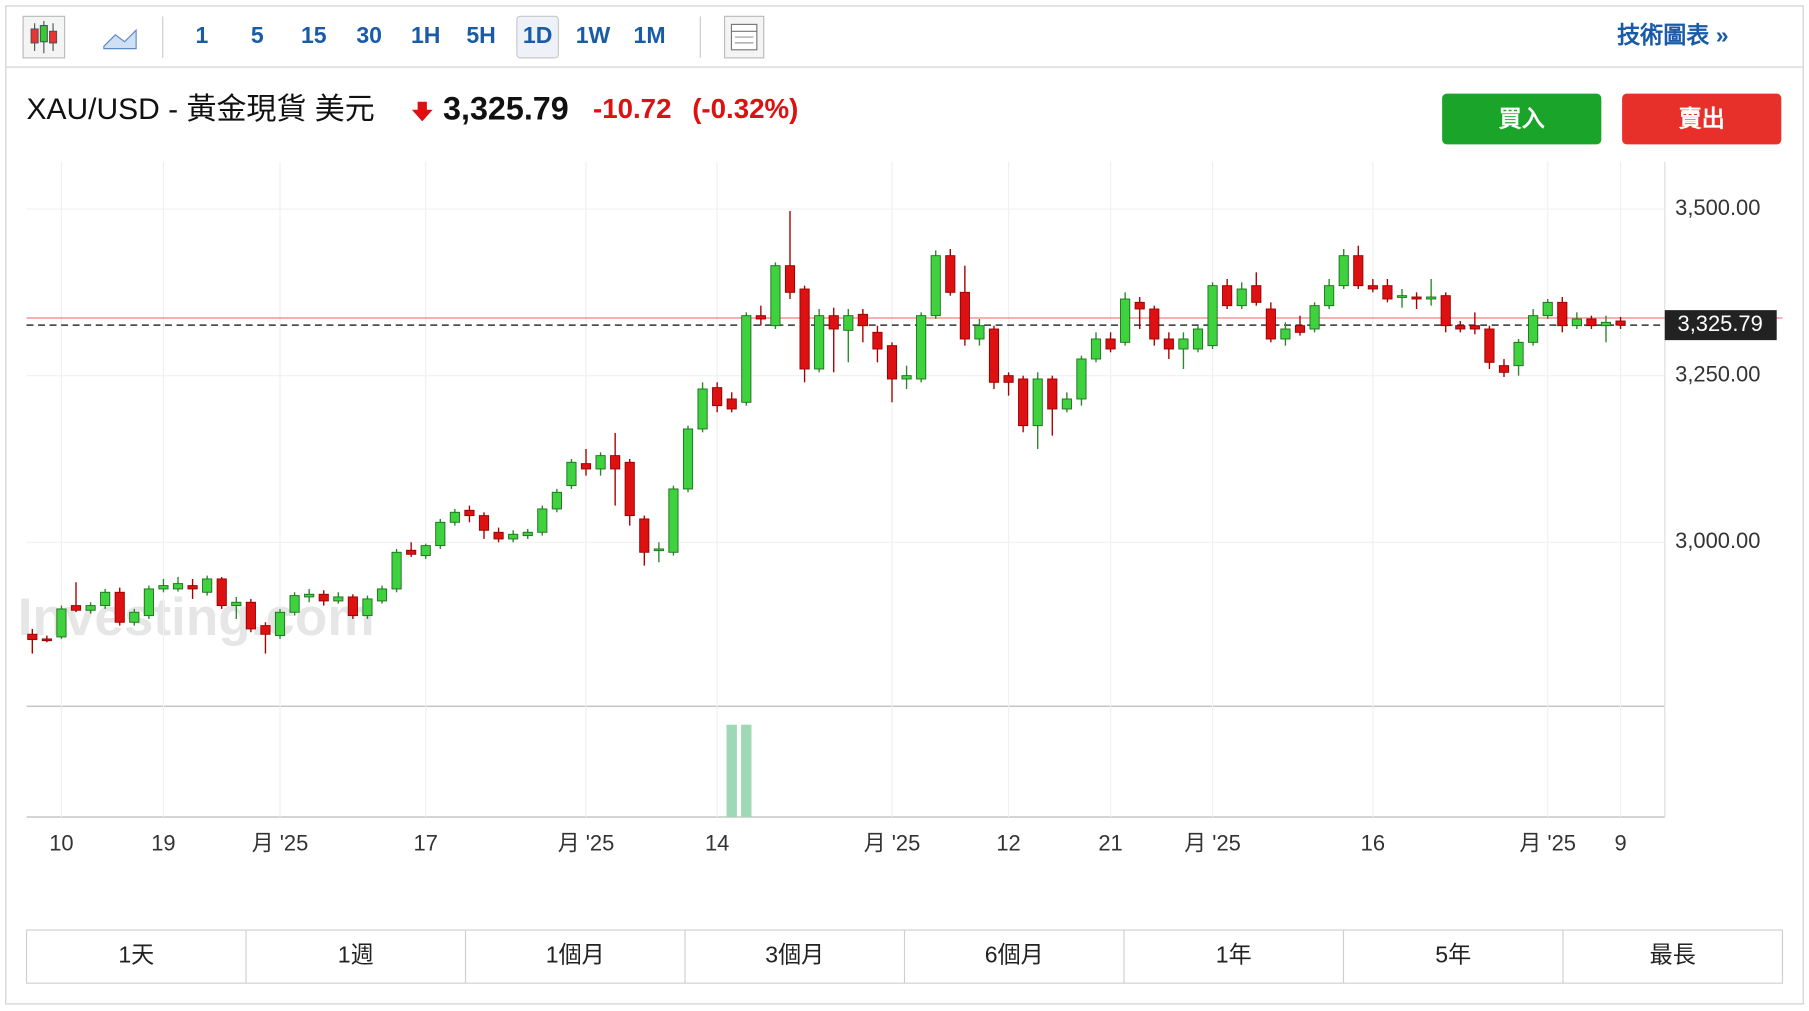 The width and height of the screenshot is (1809, 1011). I want to click on range-button: 1天, so click(136, 955).